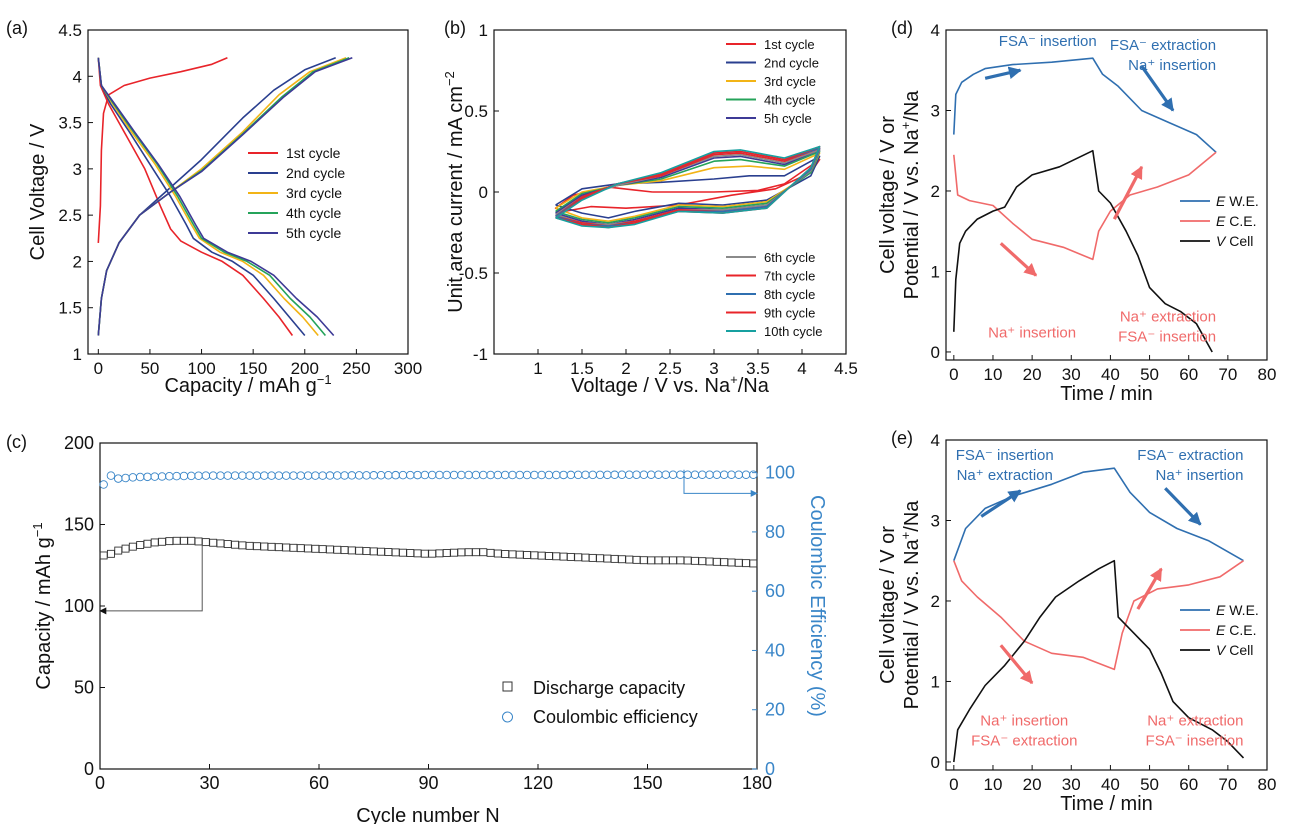 This screenshot has height=824, width=1307. Describe the element at coordinates (1098, 514) in the screenshot. I see `series-line-e-w-e-` at that location.